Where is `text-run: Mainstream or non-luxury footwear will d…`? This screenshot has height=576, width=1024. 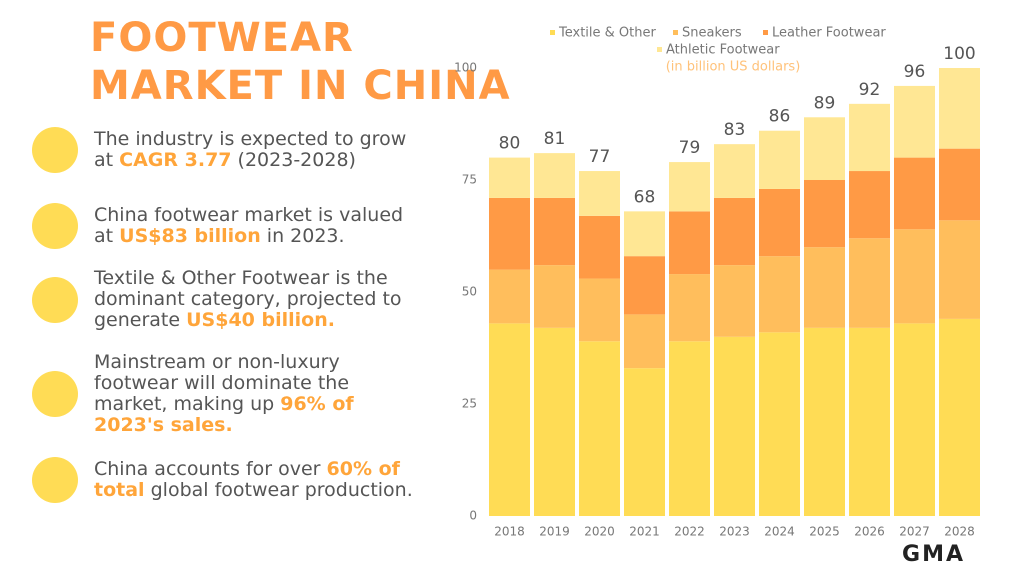 text-run: Mainstream or non-luxury footwear will d… is located at coordinates (222, 383).